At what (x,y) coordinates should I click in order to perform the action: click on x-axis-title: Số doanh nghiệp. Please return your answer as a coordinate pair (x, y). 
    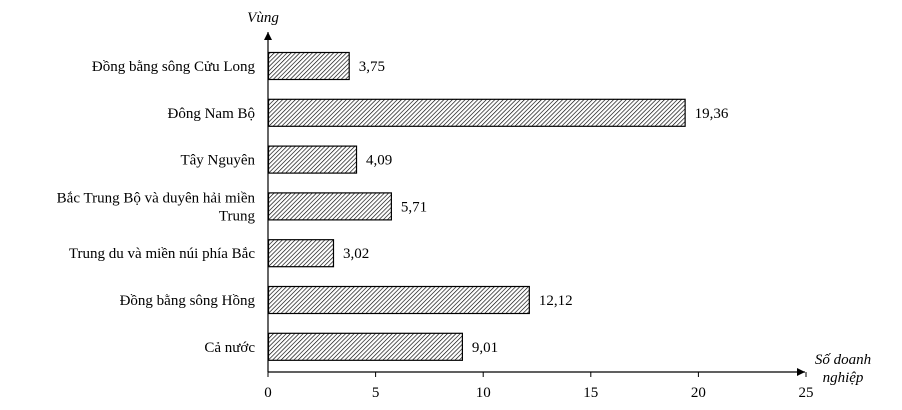
    Looking at the image, I should click on (843, 369).